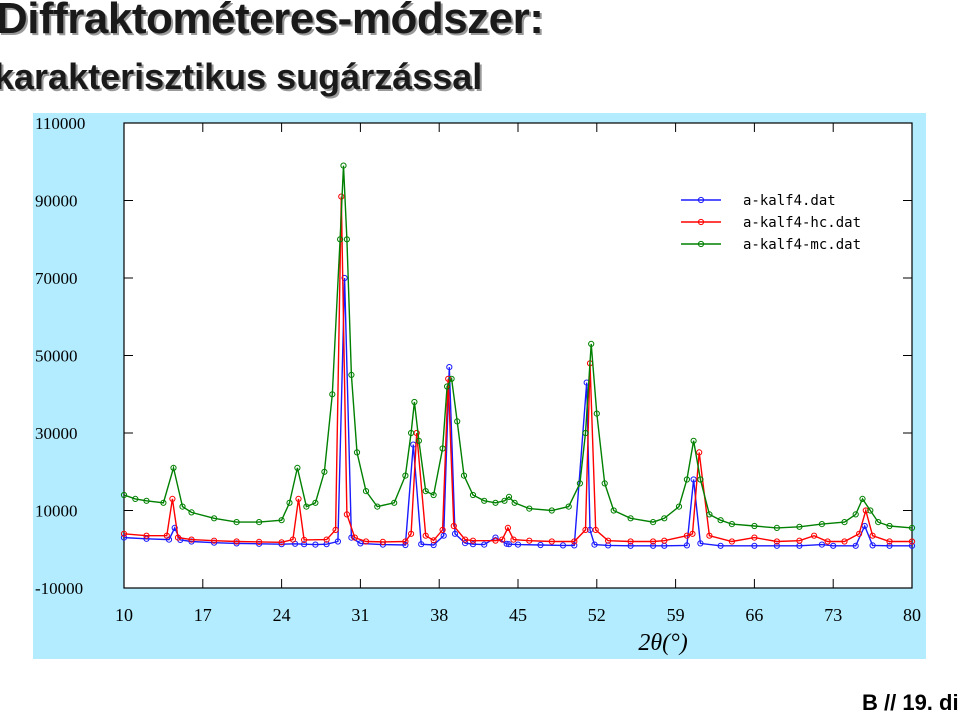  Describe the element at coordinates (360, 615) in the screenshot. I see `x-tick-label: 31` at that location.